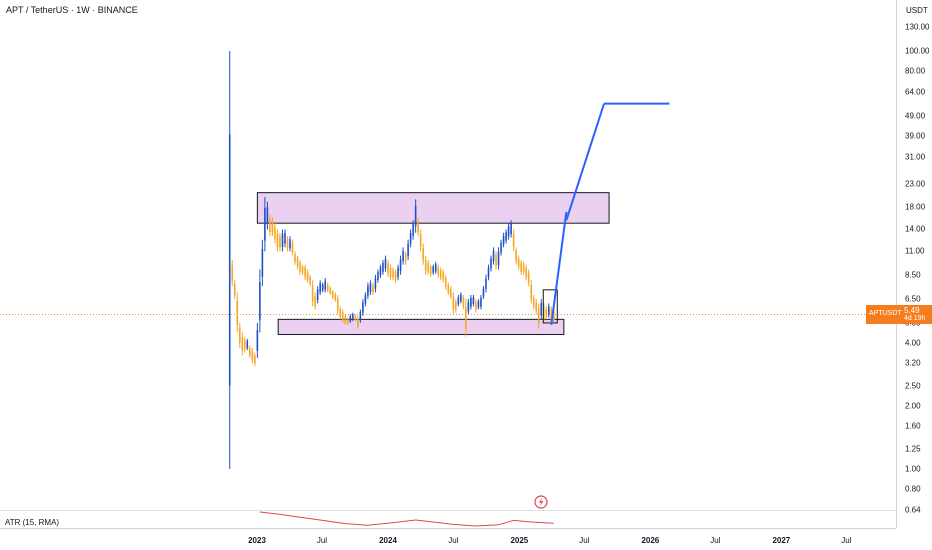 This screenshot has width=932, height=550. What do you see at coordinates (650, 540) in the screenshot?
I see `time-tick: 2026` at bounding box center [650, 540].